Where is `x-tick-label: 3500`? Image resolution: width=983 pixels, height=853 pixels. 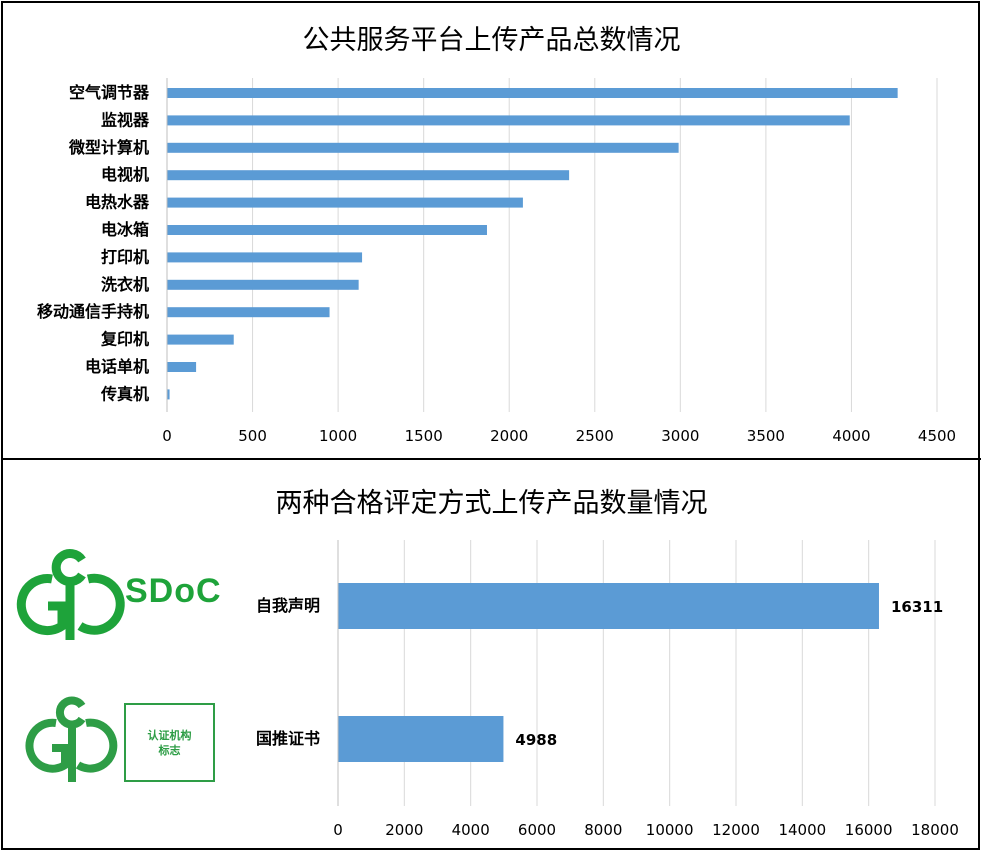
x-tick-label: 3500 is located at coordinates (766, 436).